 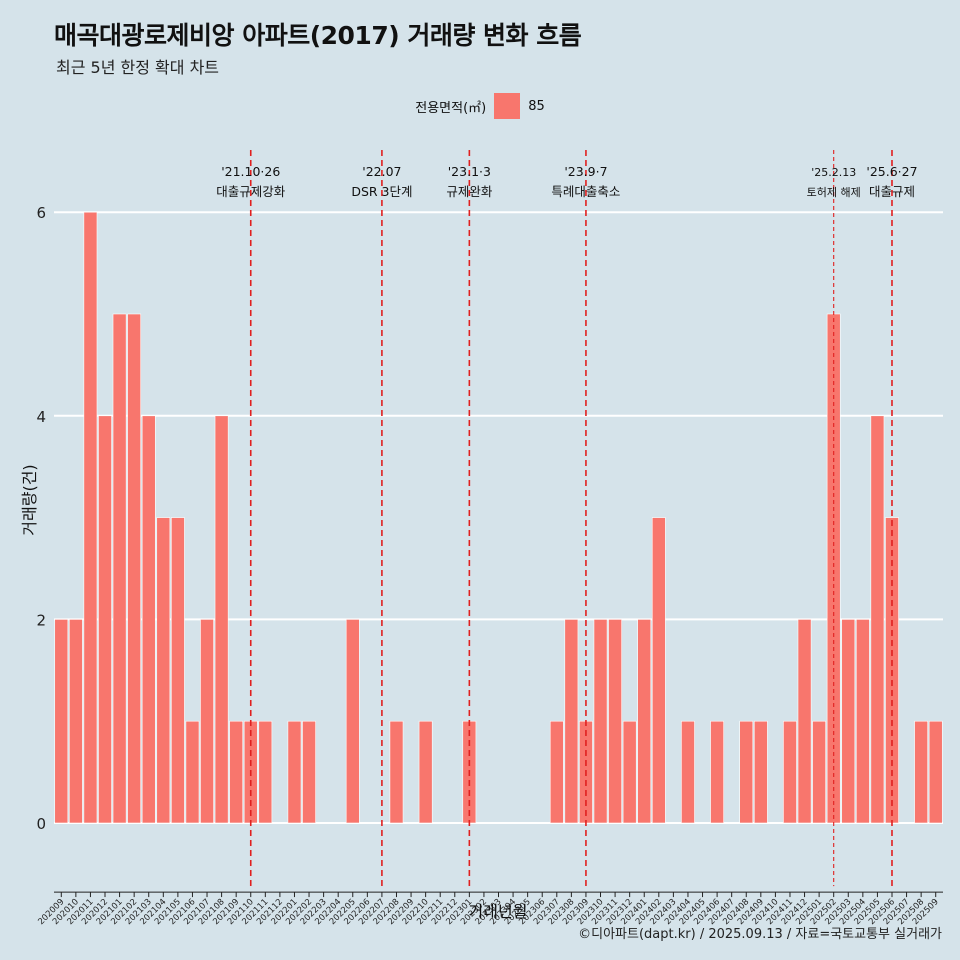 What do you see at coordinates (833, 172) in the screenshot?
I see `event-date: '25.2.13` at bounding box center [833, 172].